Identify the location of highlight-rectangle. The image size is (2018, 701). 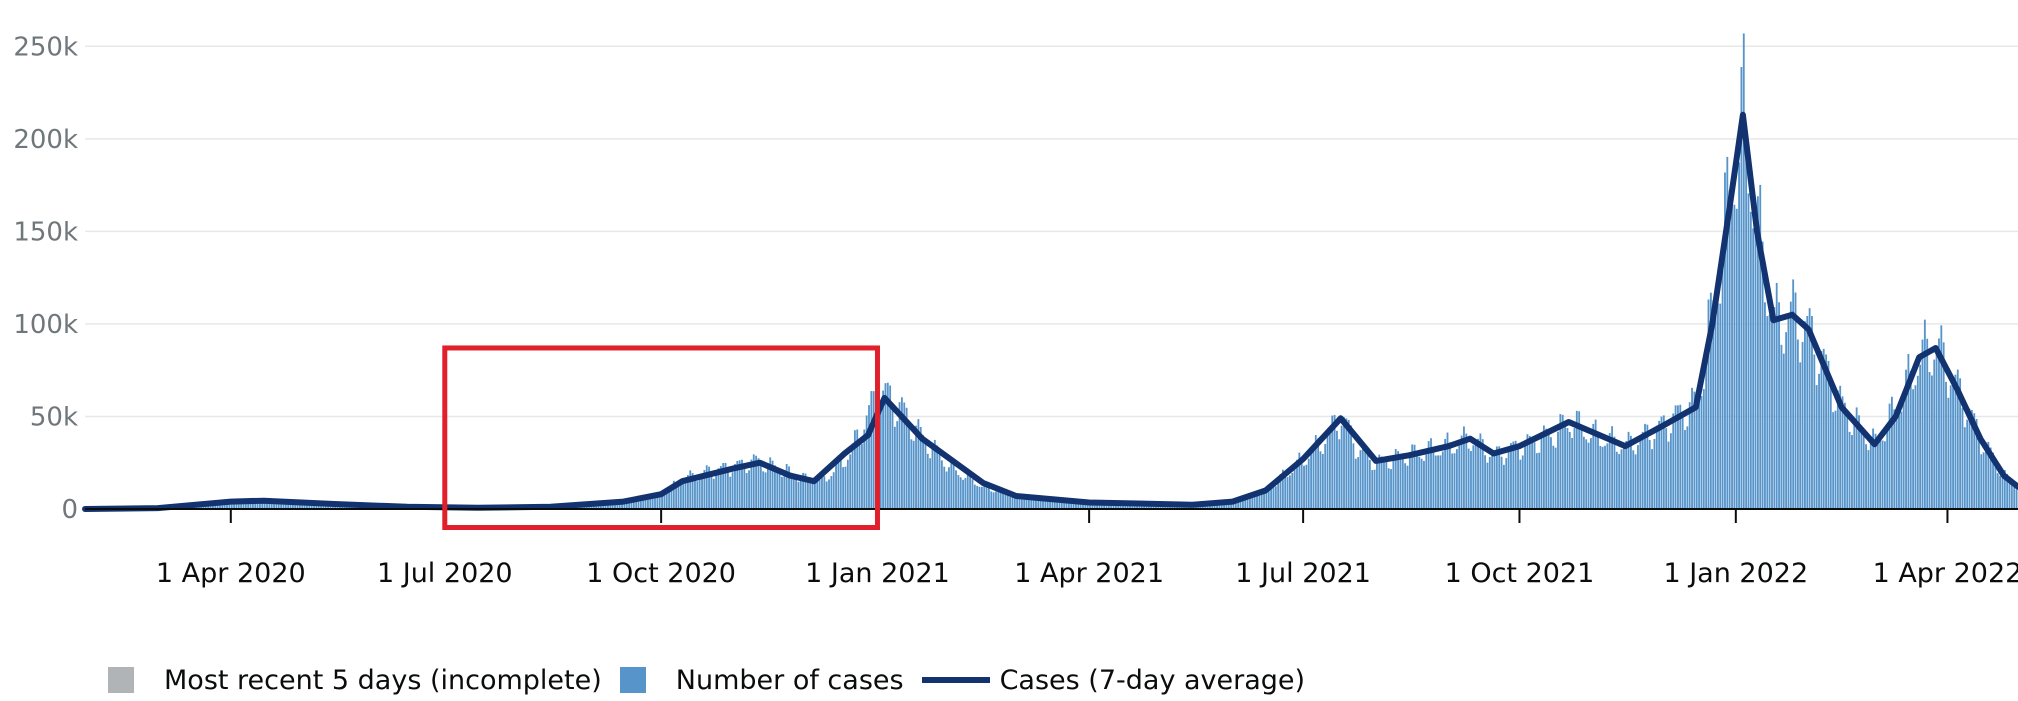
(661, 438).